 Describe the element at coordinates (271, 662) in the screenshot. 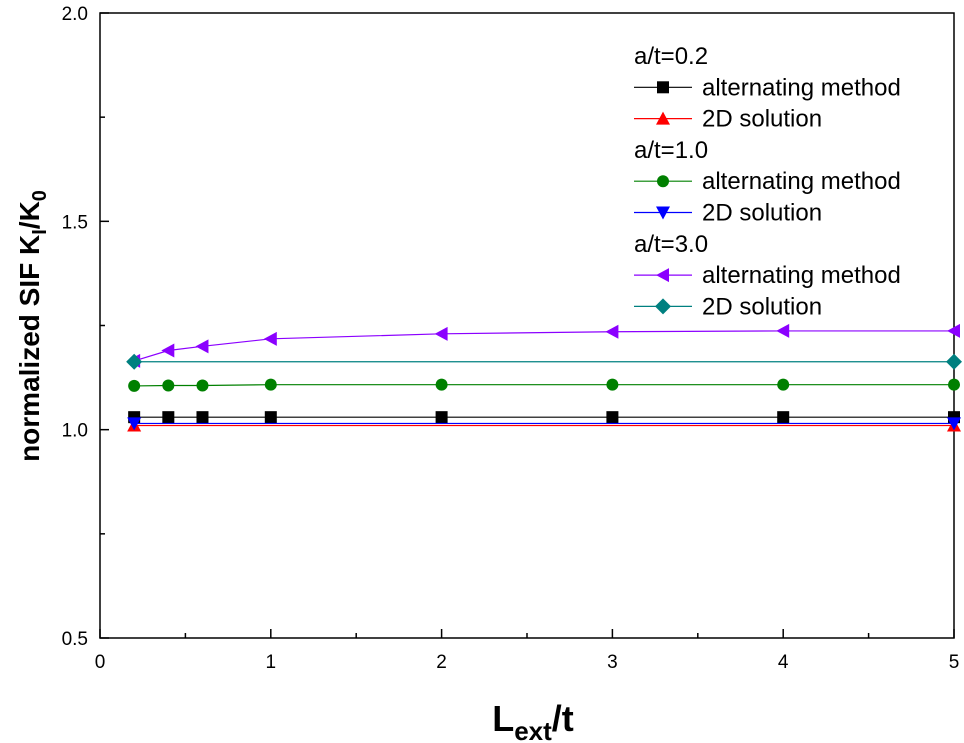

I see `x-tick-label: 1` at that location.